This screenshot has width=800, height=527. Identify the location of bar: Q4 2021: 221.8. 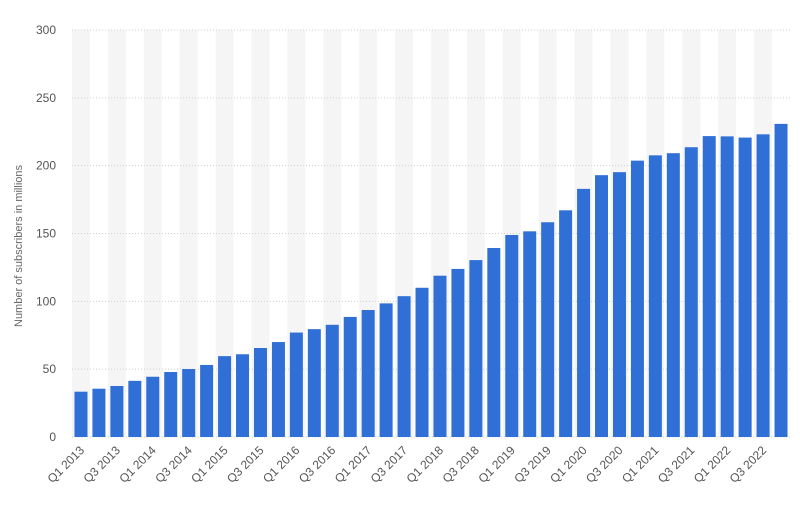
(709, 286).